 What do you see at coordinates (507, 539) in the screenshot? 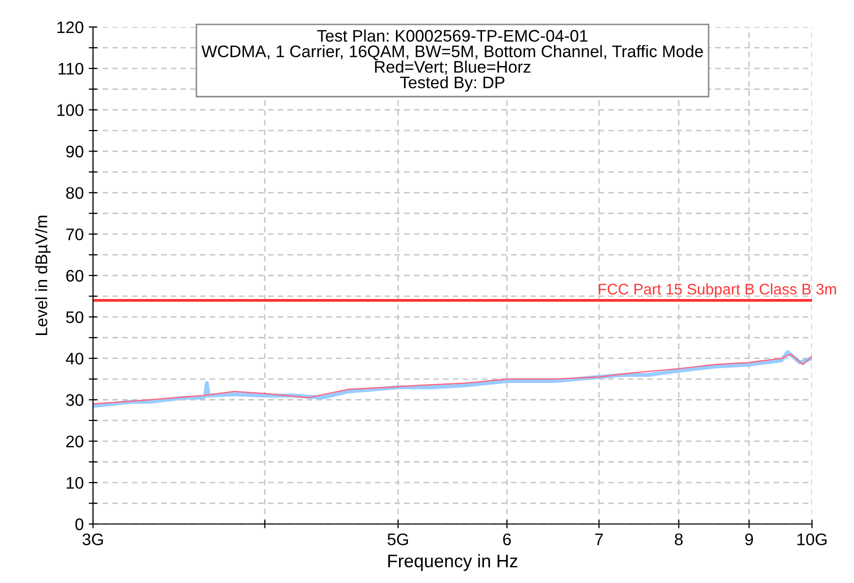
I see `x-tick-label: 6` at bounding box center [507, 539].